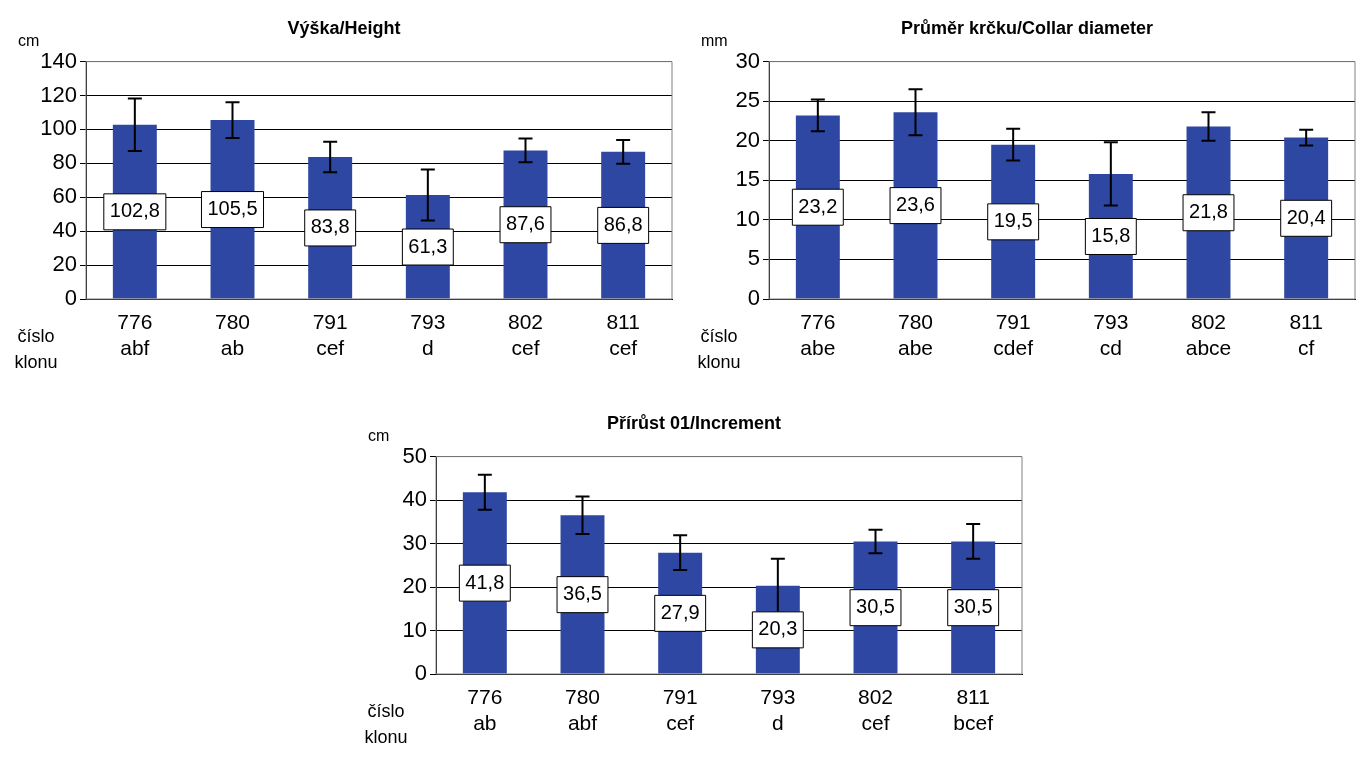 Image resolution: width=1369 pixels, height=769 pixels. I want to click on data-label: 61,3, so click(428, 245).